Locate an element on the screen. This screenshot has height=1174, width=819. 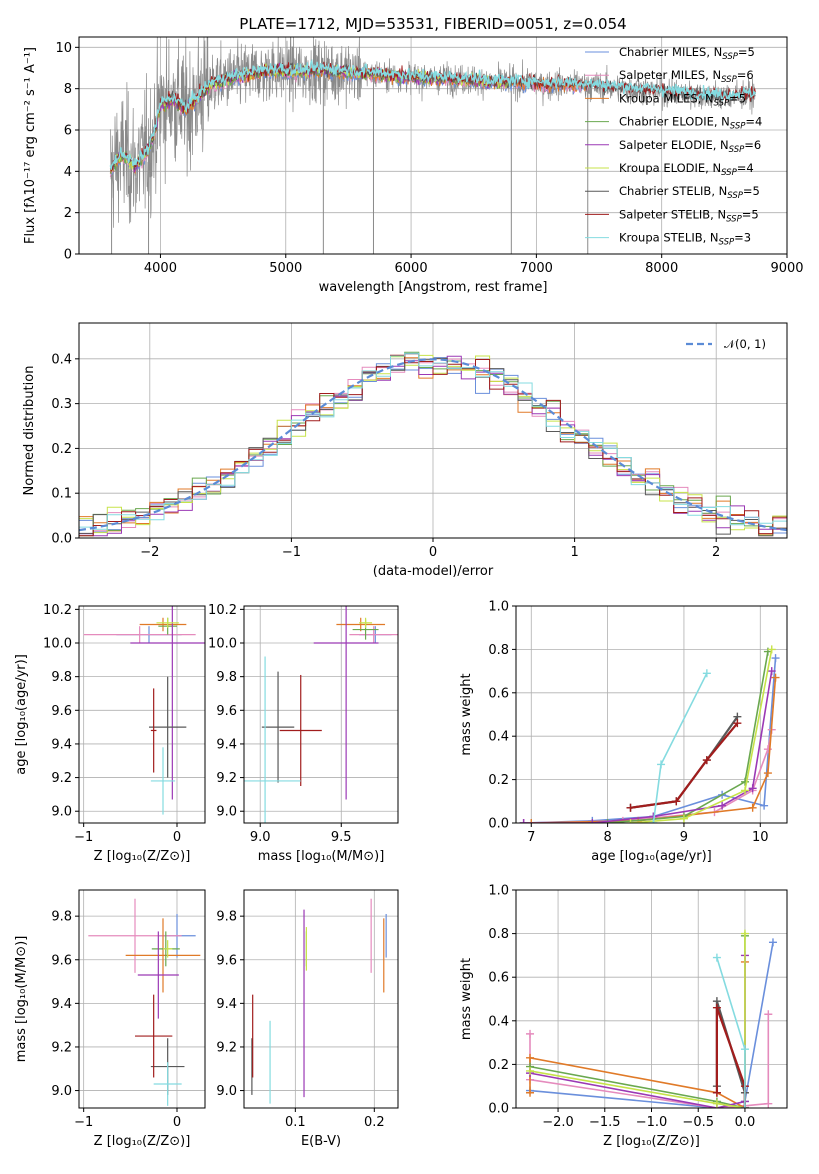
mass-age-xlabel: mass [log₁₀(M/M⊙)] is located at coordinates (321, 856).